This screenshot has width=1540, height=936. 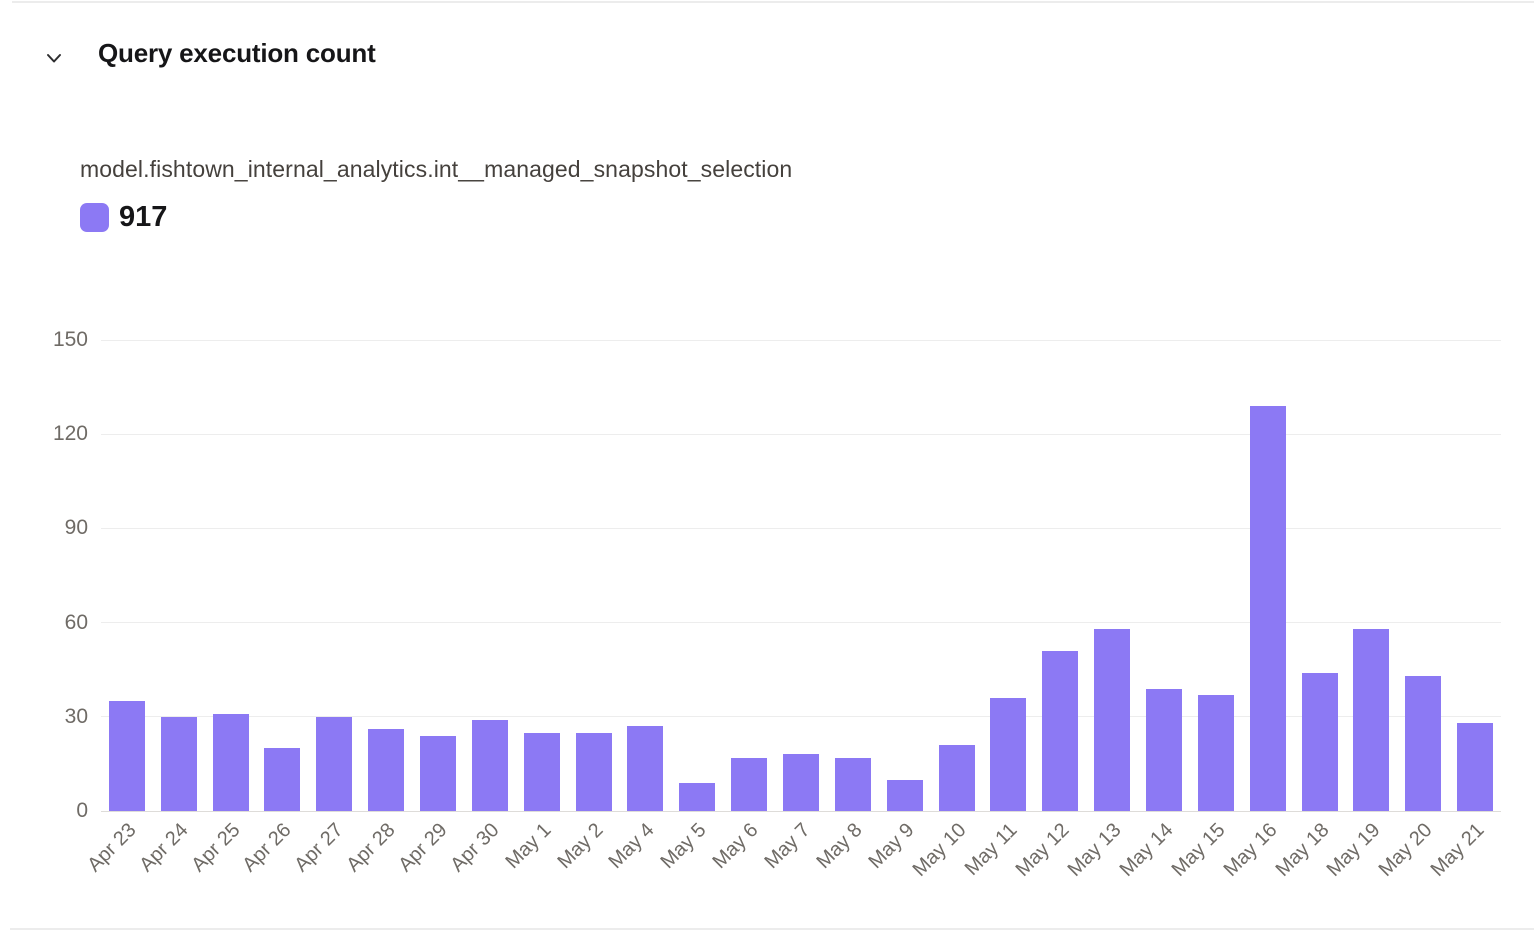 What do you see at coordinates (143, 217) in the screenshot?
I see `legend-total-value: 917` at bounding box center [143, 217].